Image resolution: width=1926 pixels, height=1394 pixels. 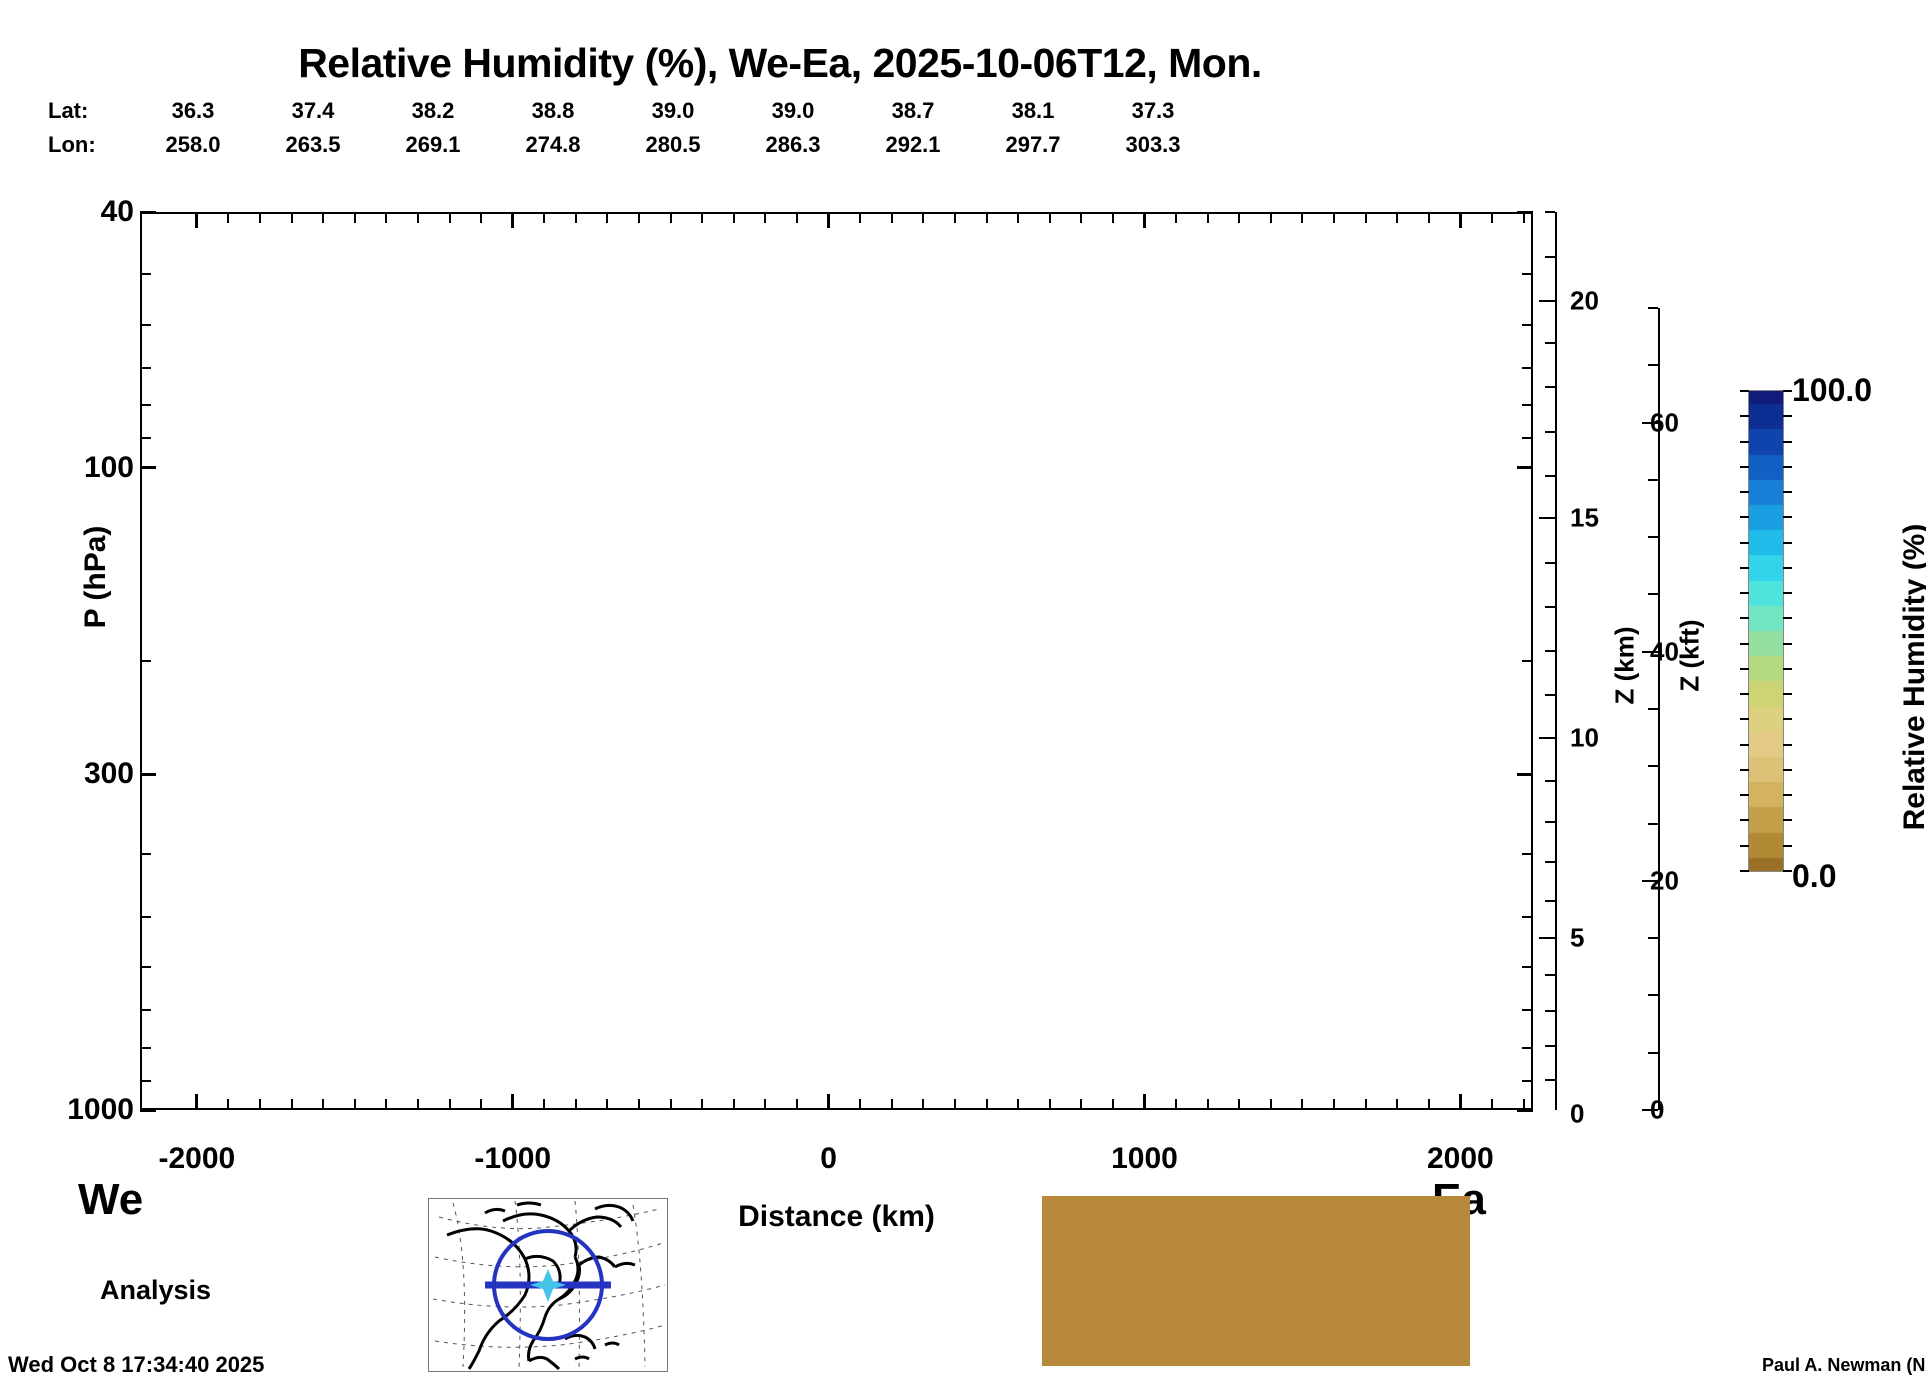 What do you see at coordinates (117, 211) in the screenshot?
I see `y-tick-label: 40` at bounding box center [117, 211].